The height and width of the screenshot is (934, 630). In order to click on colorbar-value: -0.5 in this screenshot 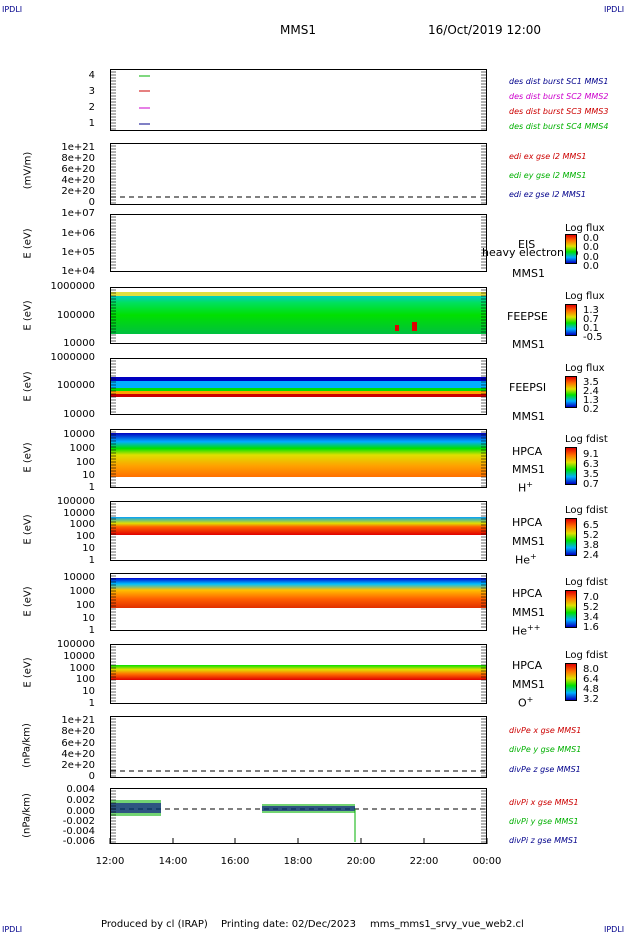, I will do `click(593, 337)`.